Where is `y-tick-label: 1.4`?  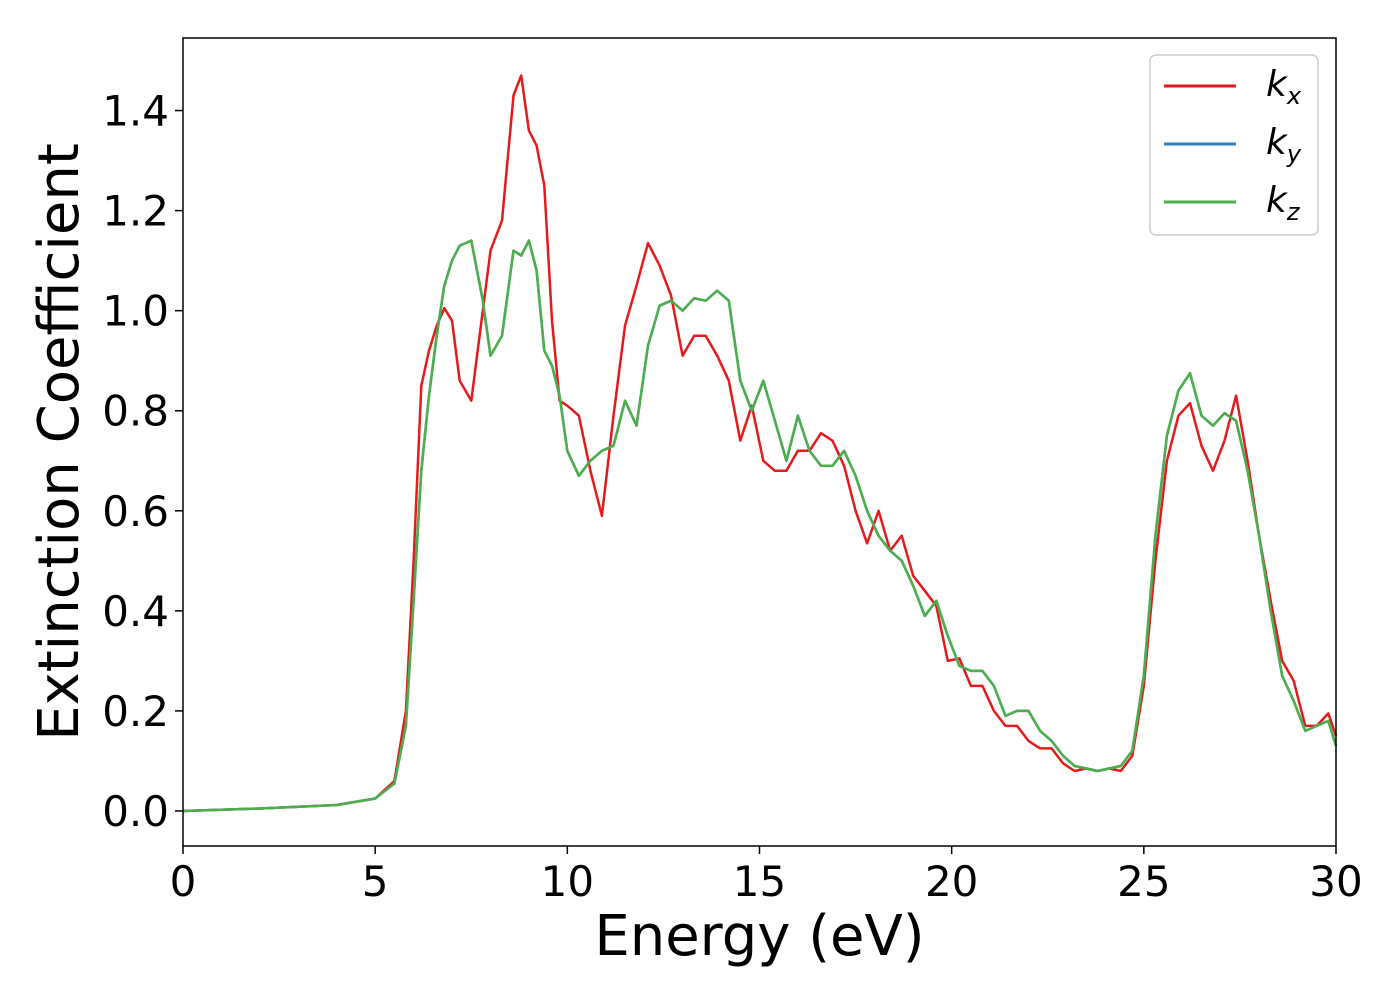 y-tick-label: 1.4 is located at coordinates (135, 111).